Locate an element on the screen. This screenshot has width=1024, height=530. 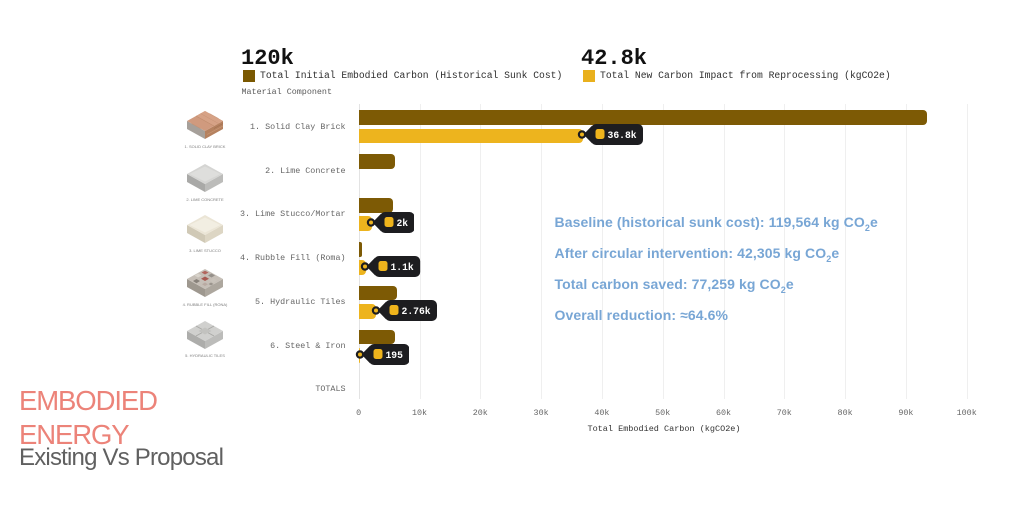
svg-text: 1.1k is located at coordinates (402, 267).